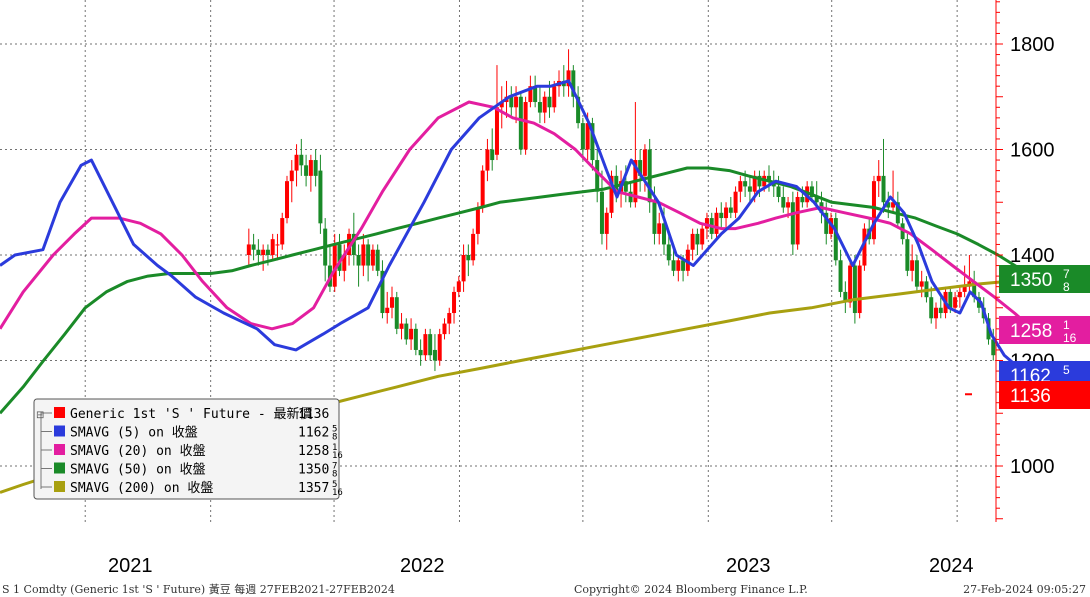 This screenshot has height=597, width=1090. What do you see at coordinates (541, 566) in the screenshot?
I see `x-axis: 2021 2022 2023 2024` at bounding box center [541, 566].